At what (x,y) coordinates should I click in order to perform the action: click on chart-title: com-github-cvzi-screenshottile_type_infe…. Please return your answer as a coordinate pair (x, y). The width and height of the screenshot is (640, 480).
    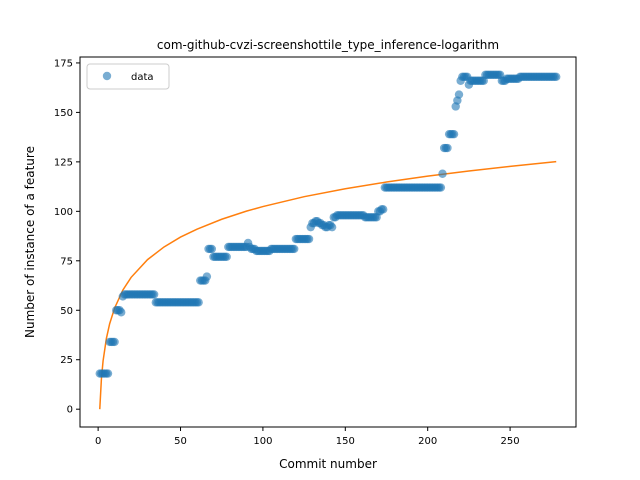
    Looking at the image, I should click on (328, 45).